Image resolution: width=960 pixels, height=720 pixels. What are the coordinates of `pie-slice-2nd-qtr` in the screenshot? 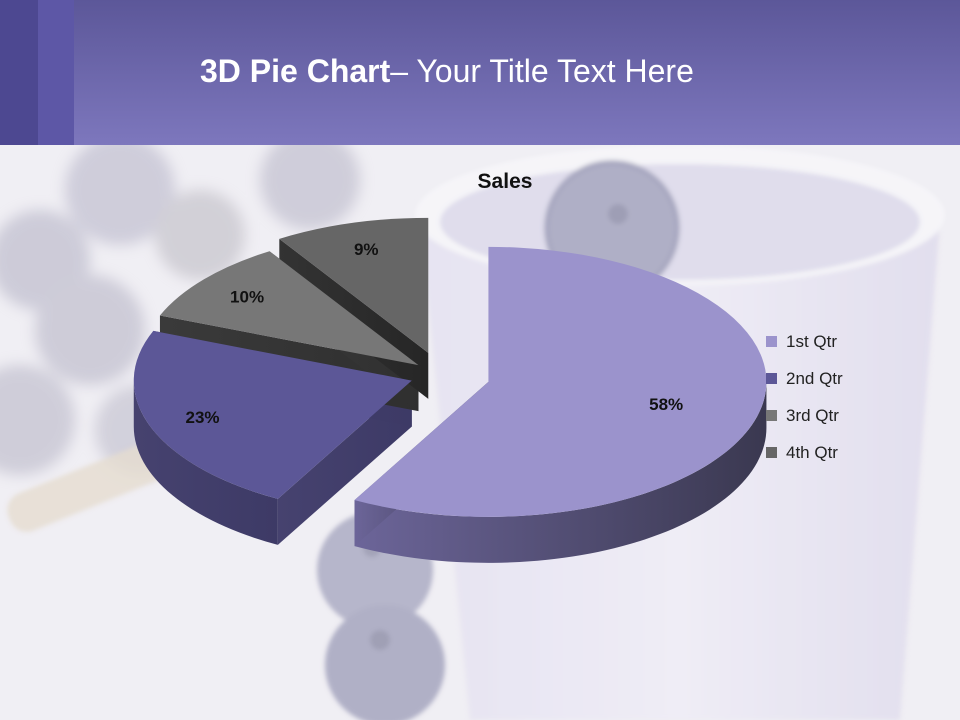 It's located at (272, 414).